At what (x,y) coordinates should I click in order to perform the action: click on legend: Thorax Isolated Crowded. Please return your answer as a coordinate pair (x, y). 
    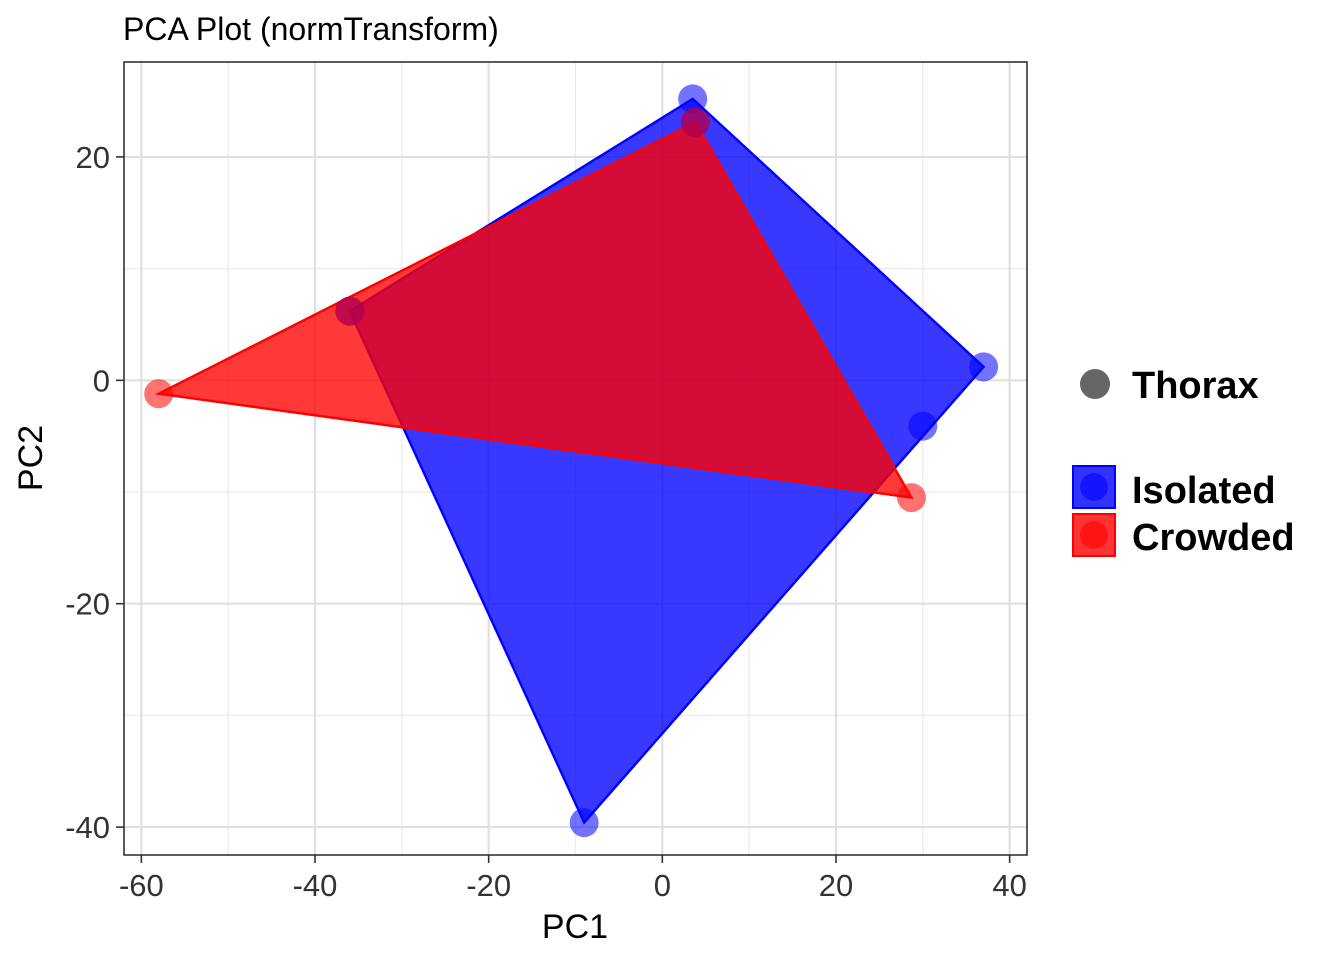
    Looking at the image, I should click on (1183, 462).